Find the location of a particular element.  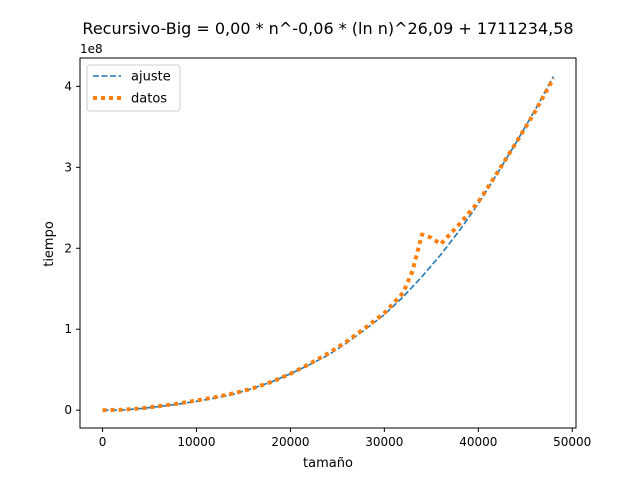

legend-label-datos: datos is located at coordinates (149, 99).